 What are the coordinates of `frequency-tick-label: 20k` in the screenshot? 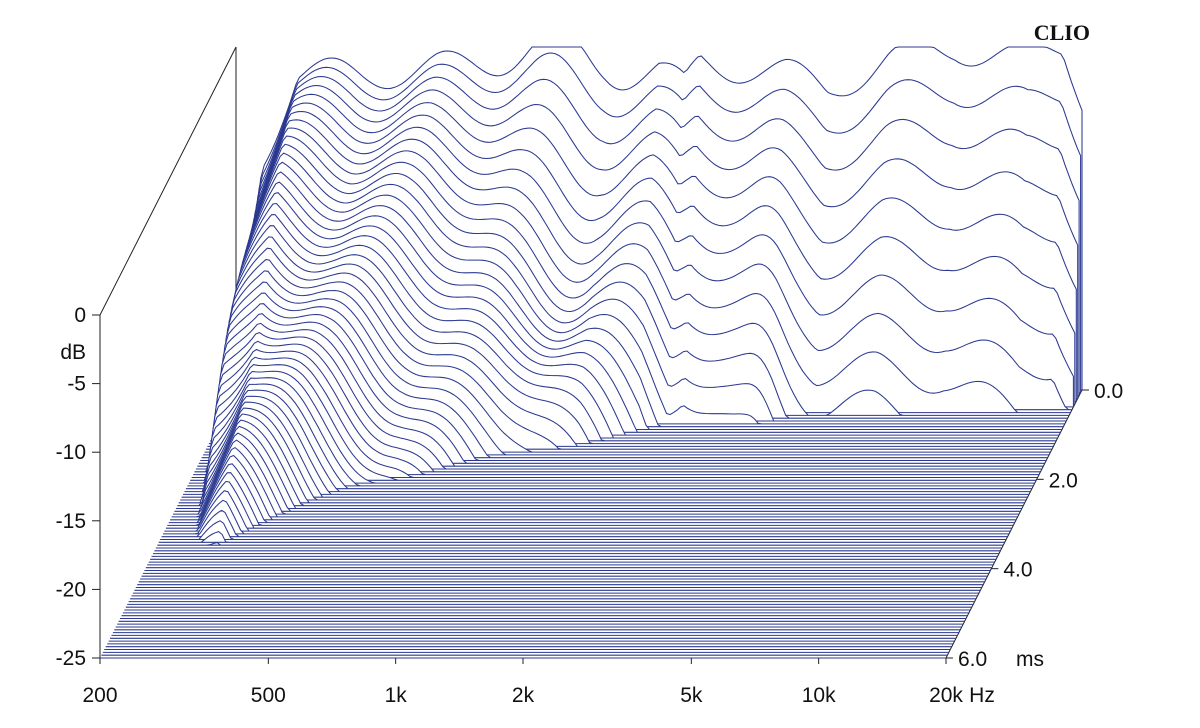 It's located at (946, 695).